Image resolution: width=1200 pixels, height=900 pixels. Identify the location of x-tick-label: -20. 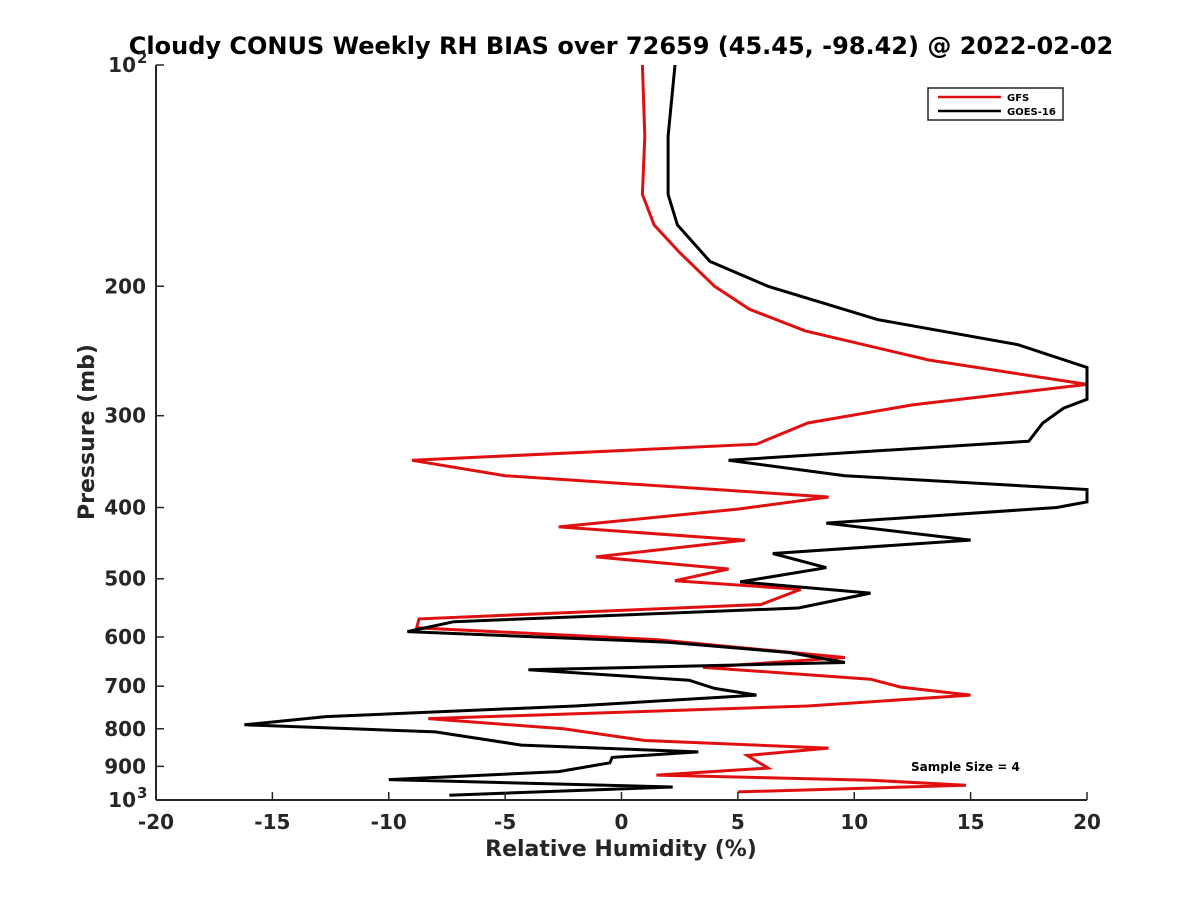
(156, 822).